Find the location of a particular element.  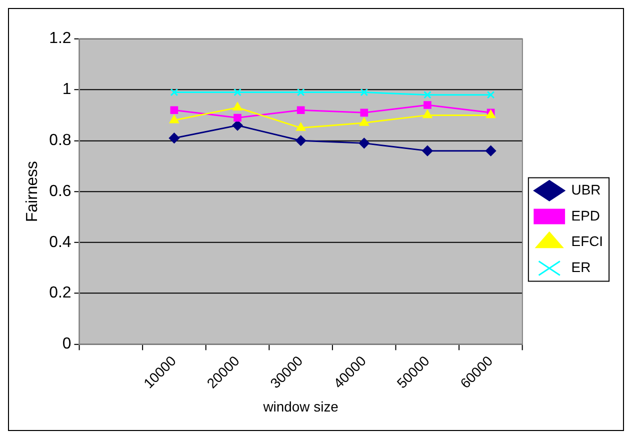

legend-label: EPD is located at coordinates (585, 215).